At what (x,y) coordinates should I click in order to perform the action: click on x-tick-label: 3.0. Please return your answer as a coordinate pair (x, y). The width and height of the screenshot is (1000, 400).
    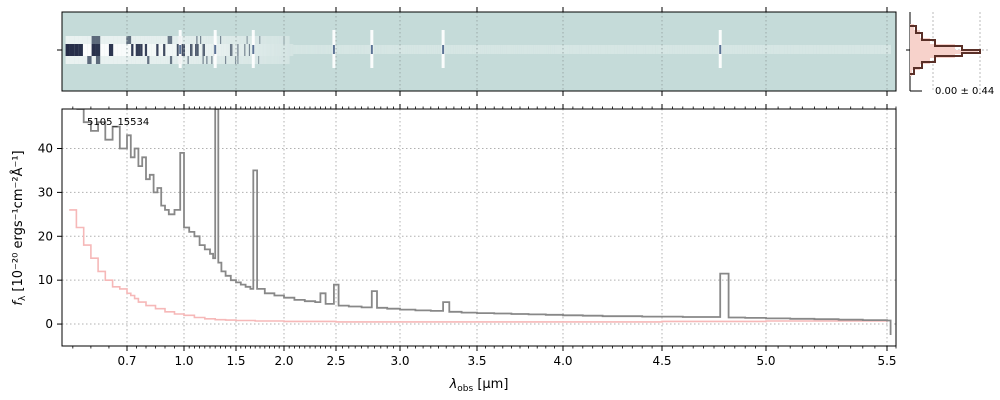
    Looking at the image, I should click on (399, 361).